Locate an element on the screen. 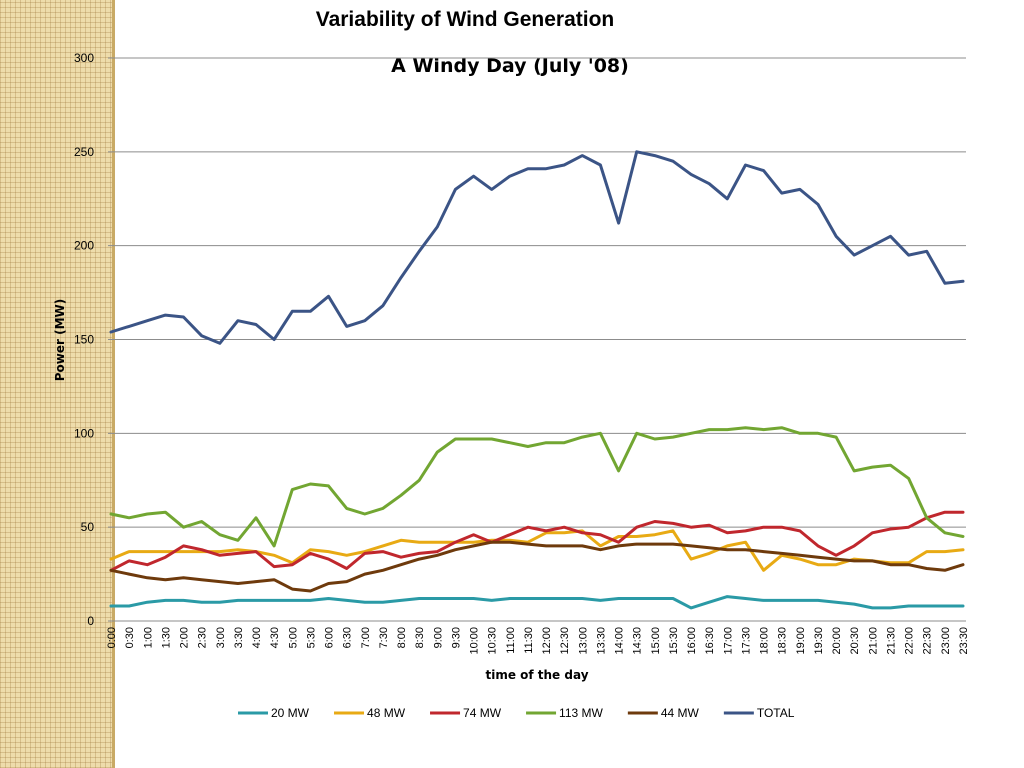  x-tick-label: 0:30 is located at coordinates (130, 637).